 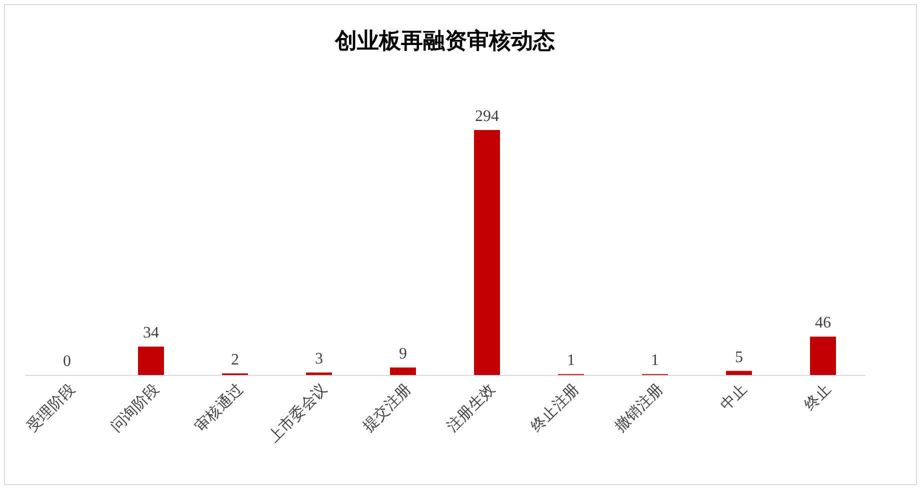 I want to click on x-tick-label: 上市委会议, so click(x=297, y=413).